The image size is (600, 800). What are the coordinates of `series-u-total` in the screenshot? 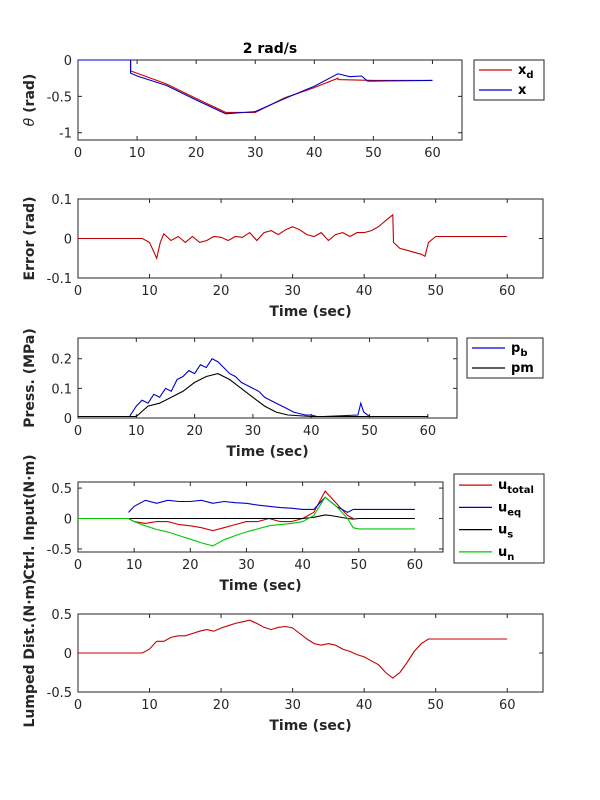 It's located at (241, 511).